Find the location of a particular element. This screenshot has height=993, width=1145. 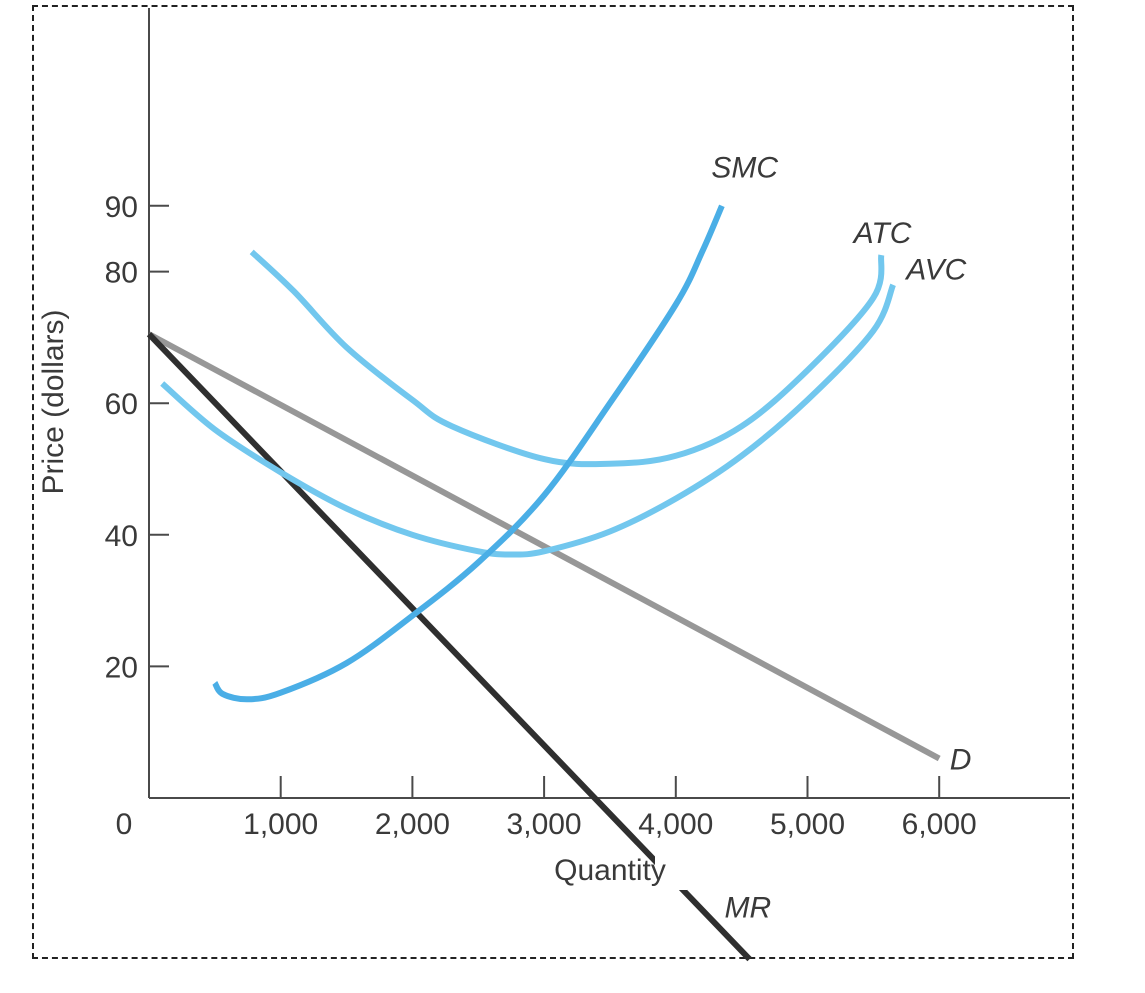

avc-label: AVC is located at coordinates (935, 269).